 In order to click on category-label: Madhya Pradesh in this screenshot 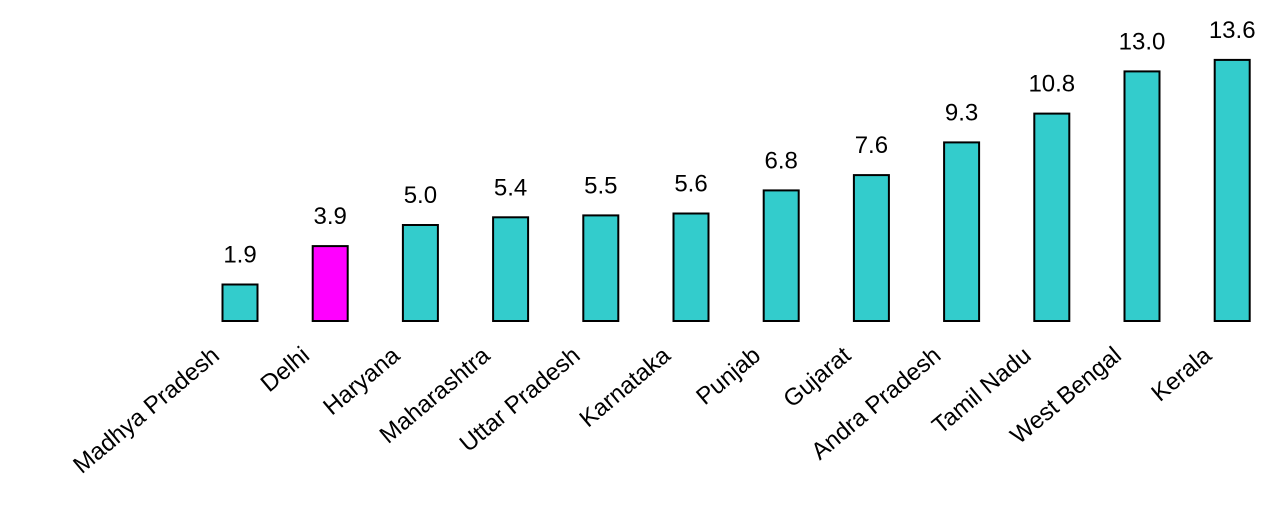, I will do `click(146, 410)`.